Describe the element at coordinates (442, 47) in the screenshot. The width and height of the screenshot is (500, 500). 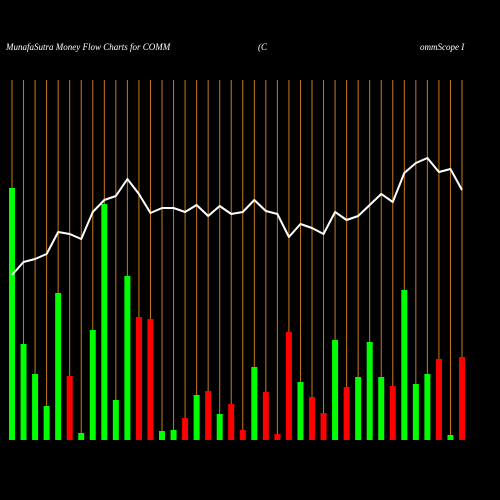
I see `chart-title-part: ommScope I` at that location.